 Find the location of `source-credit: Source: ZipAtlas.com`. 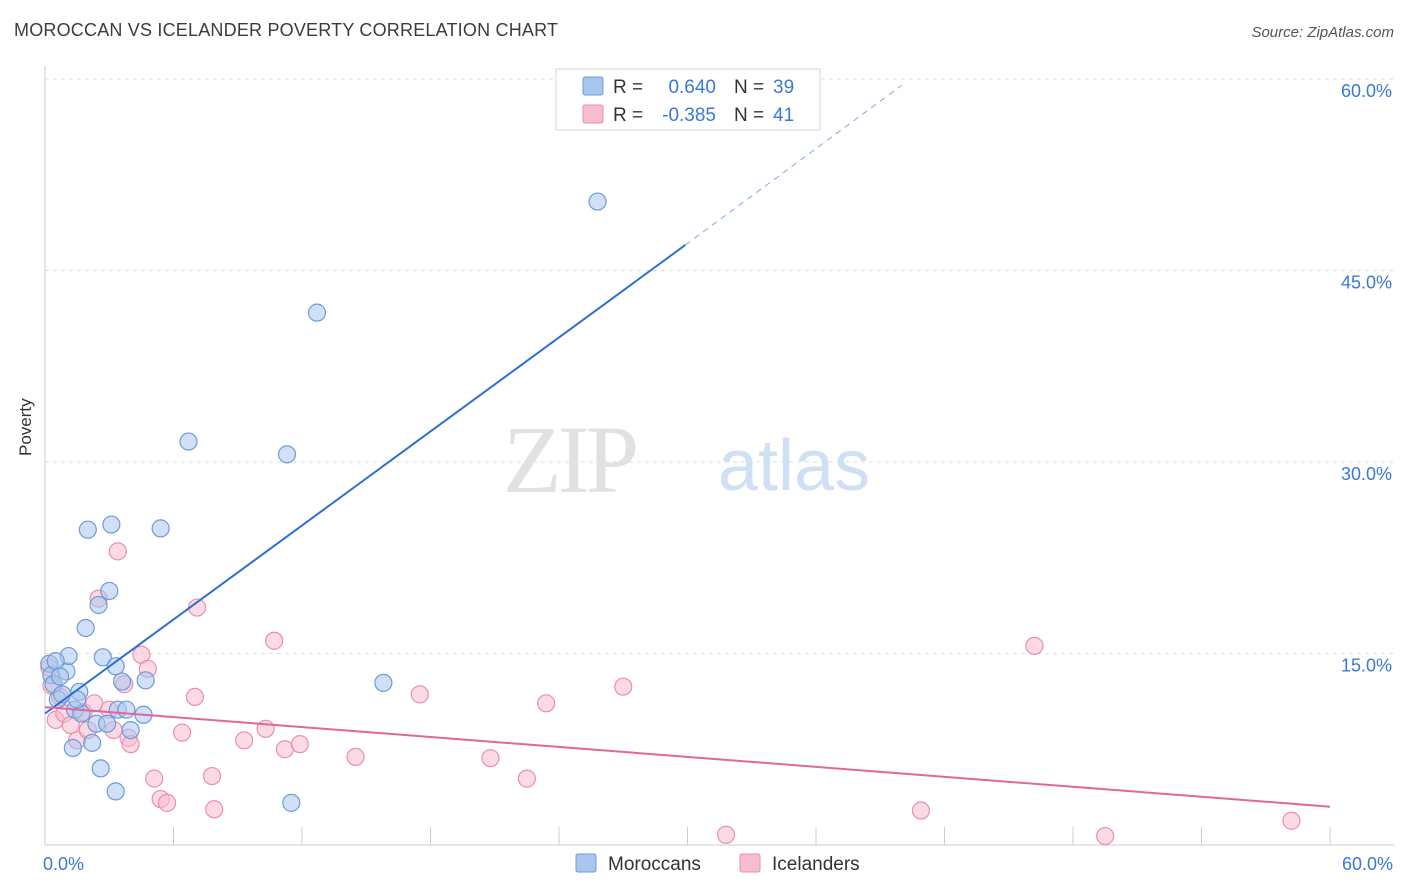

source-credit: Source: ZipAtlas.com is located at coordinates (1322, 32).